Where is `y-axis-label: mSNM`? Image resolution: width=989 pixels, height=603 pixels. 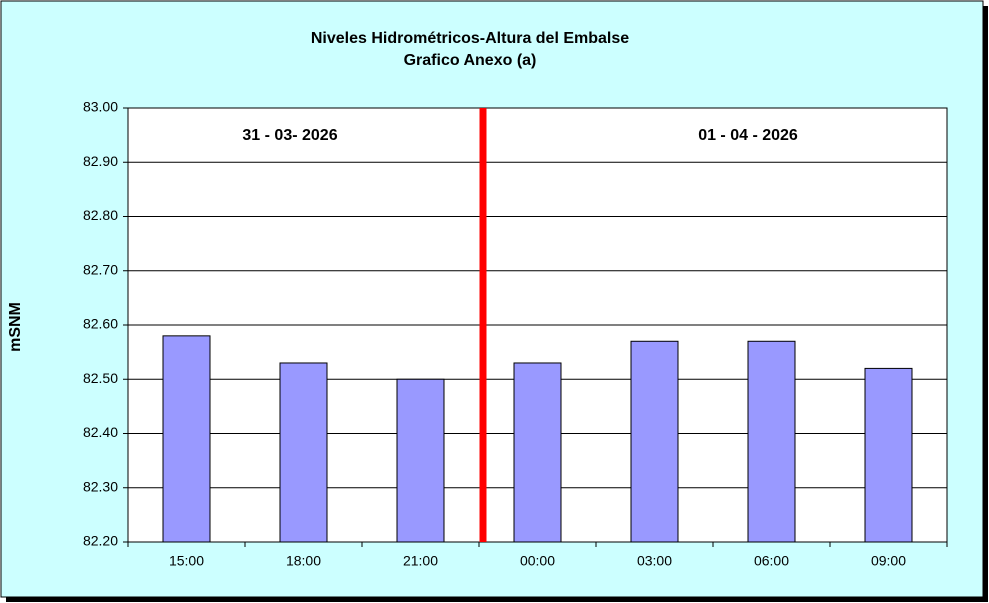
y-axis-label: mSNM is located at coordinates (15, 327).